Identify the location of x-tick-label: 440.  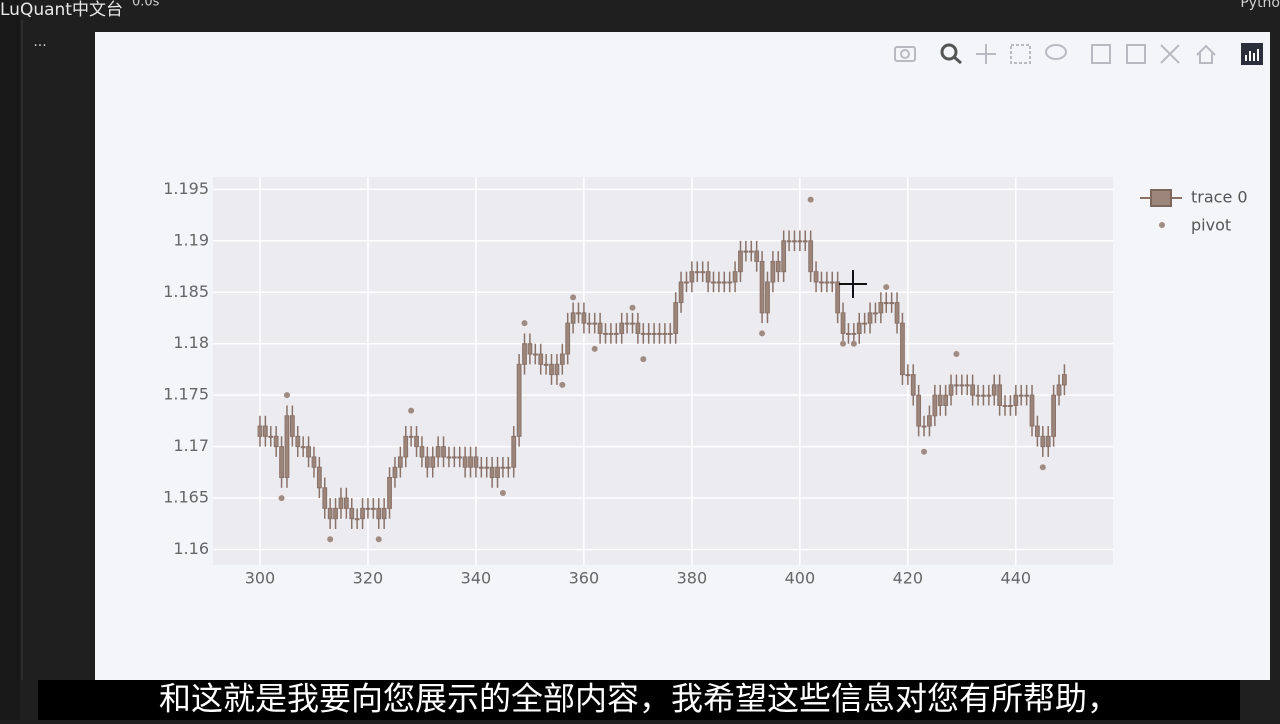
(1016, 578).